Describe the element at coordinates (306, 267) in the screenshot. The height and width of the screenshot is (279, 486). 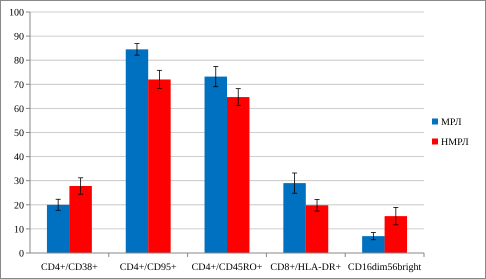
I see `x-tick-label: CD8+/HLA-DR+` at that location.